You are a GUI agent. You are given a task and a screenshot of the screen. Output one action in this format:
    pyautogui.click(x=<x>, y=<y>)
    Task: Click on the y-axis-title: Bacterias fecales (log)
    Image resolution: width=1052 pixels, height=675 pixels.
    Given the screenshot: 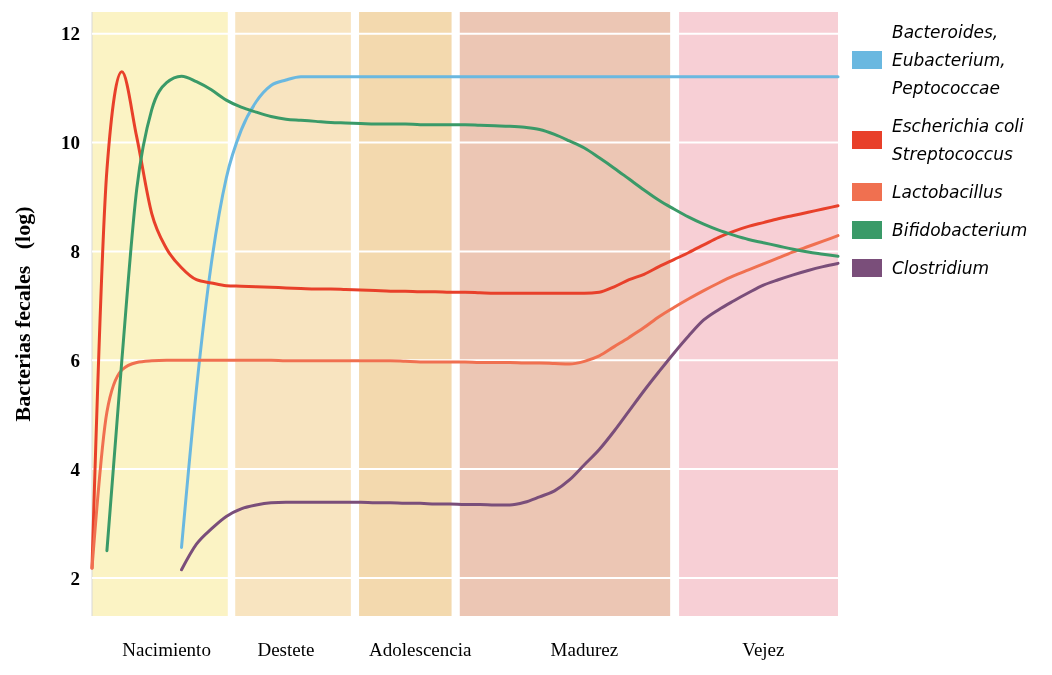 What is the action you would take?
    pyautogui.click(x=22, y=314)
    